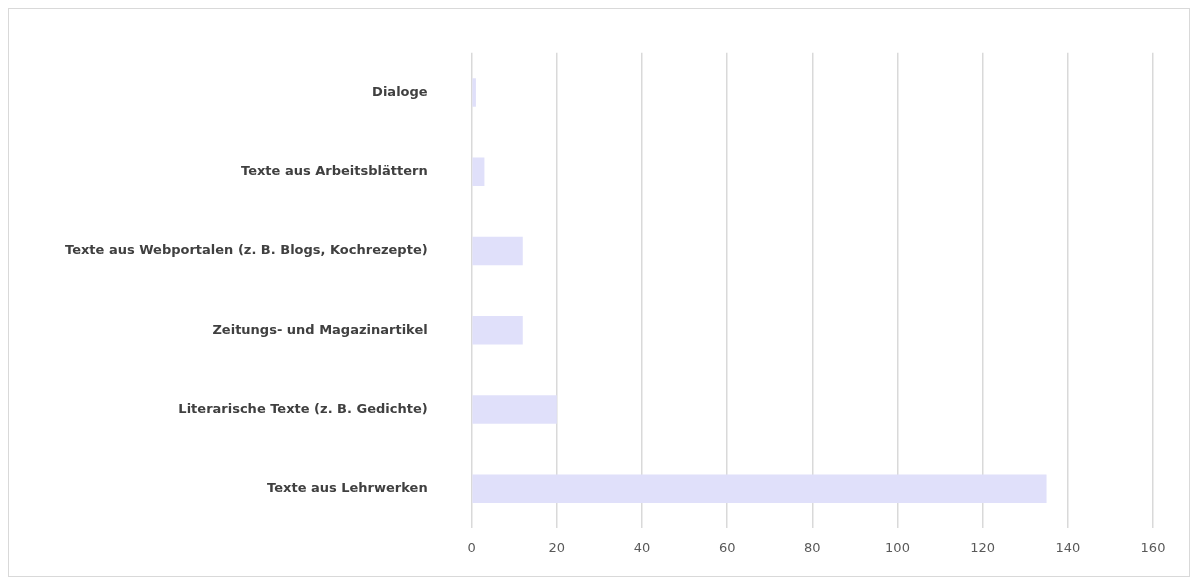 This screenshot has height=585, width=1198. Describe the element at coordinates (334, 171) in the screenshot. I see `y-tick-label: Texte aus Arbeitsblättern` at that location.